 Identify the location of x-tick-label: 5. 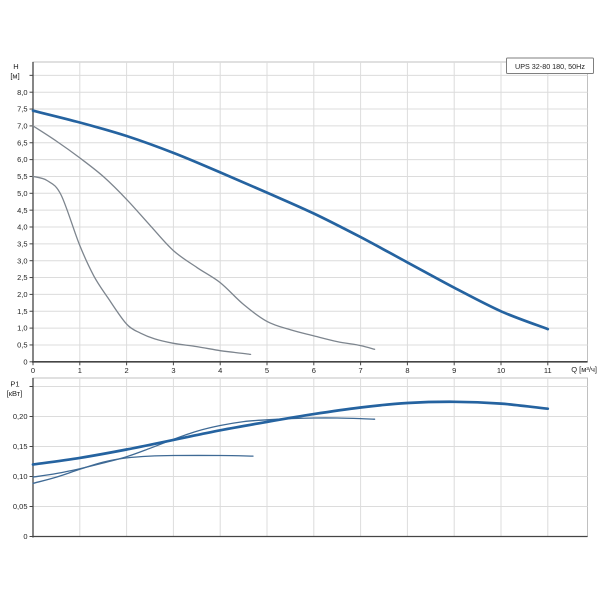
(267, 370).